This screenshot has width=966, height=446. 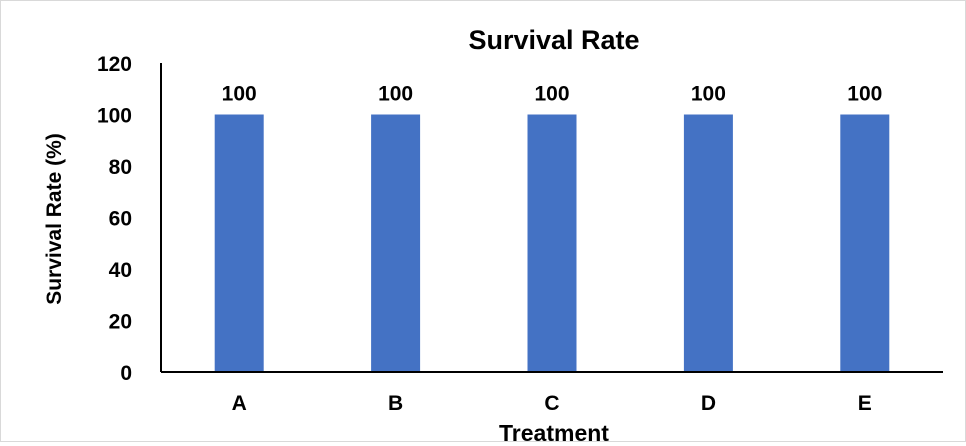 What do you see at coordinates (239, 243) in the screenshot?
I see `bar-a` at bounding box center [239, 243].